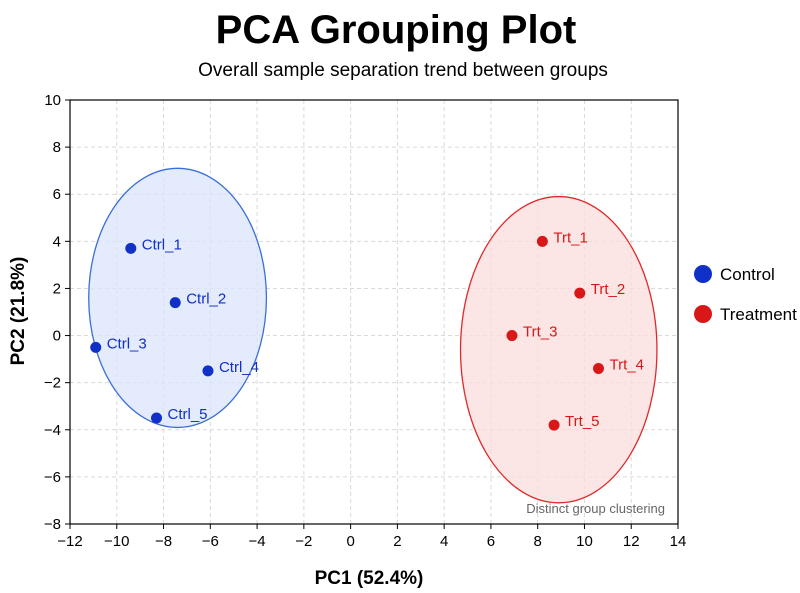 The width and height of the screenshot is (800, 593). What do you see at coordinates (57, 241) in the screenshot?
I see `y-tick-label: 4` at bounding box center [57, 241].